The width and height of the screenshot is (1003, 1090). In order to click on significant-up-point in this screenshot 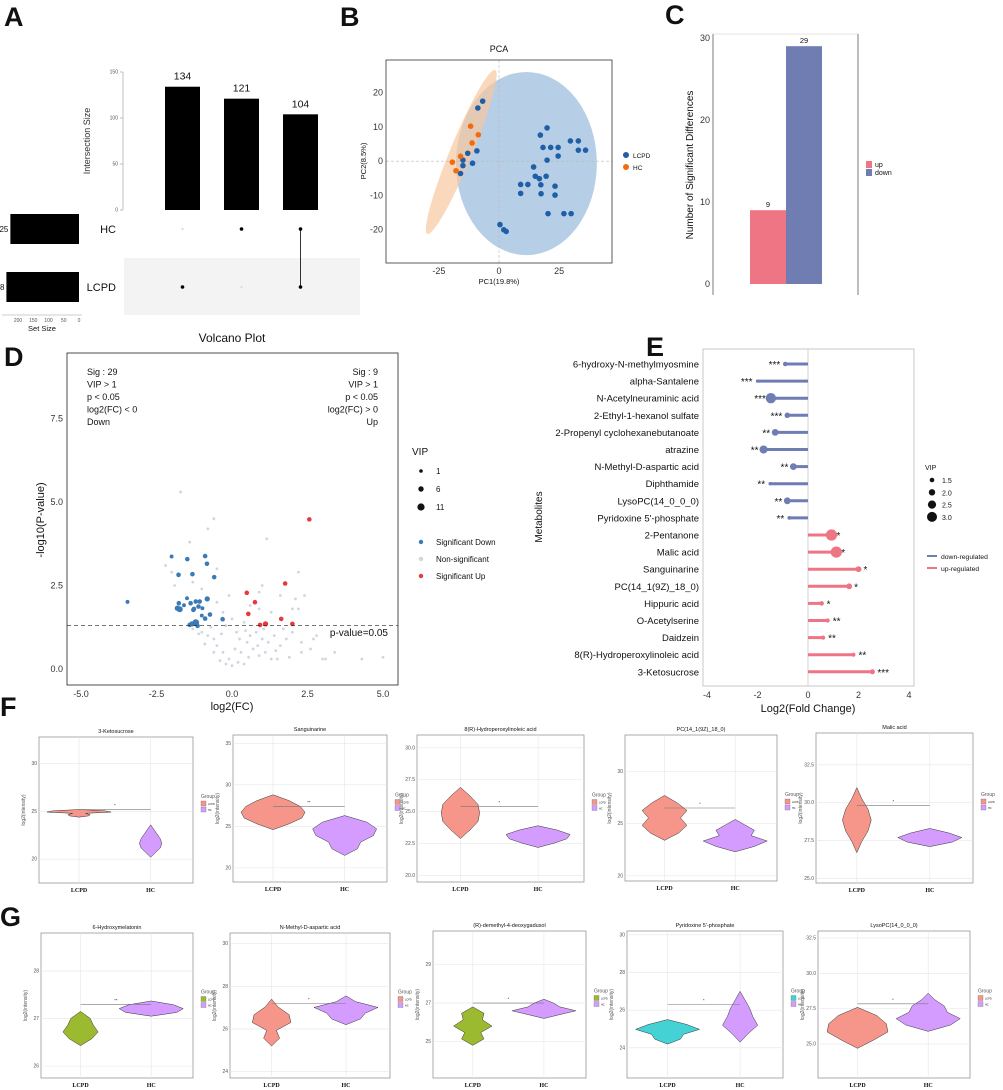, I will do `click(285, 583)`.